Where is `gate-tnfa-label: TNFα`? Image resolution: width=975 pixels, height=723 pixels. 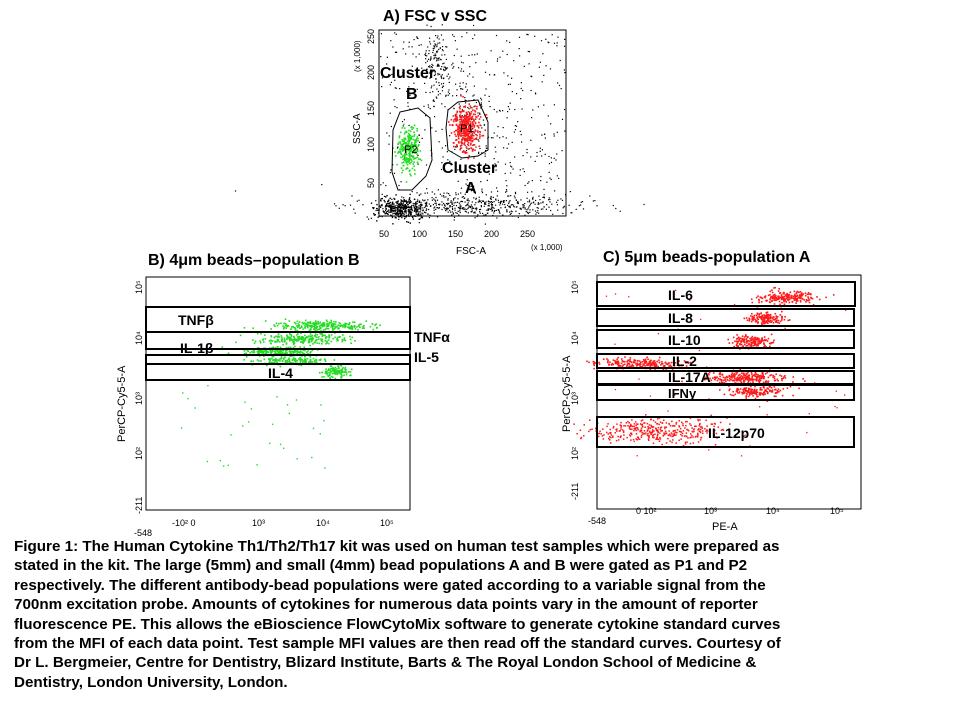
gate-tnfa-label: TNFα is located at coordinates (432, 337).